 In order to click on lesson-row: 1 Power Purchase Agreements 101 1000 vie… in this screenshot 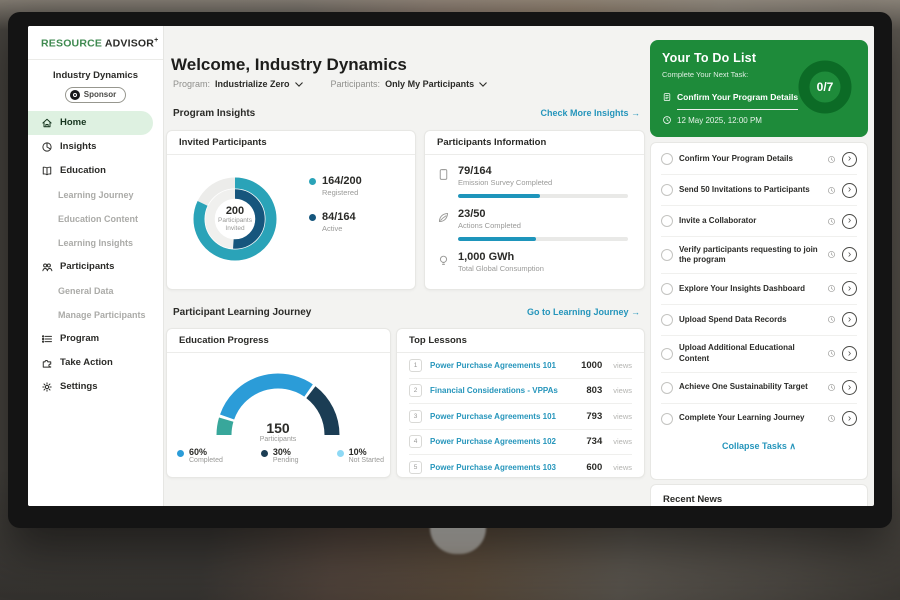, I will do `click(520, 366)`.